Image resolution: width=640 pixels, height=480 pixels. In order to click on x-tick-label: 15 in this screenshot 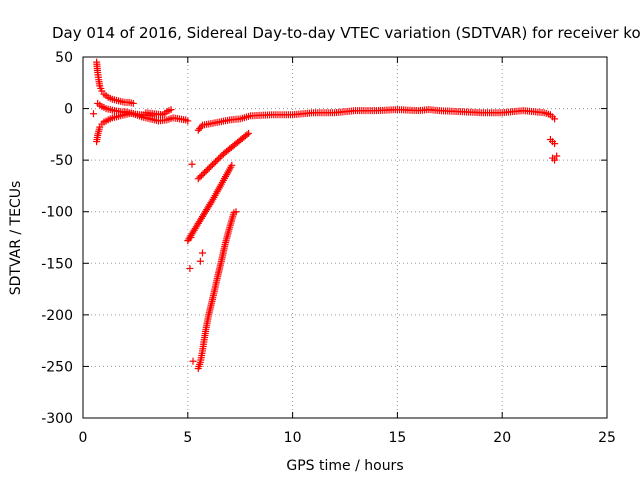, I will do `click(397, 438)`.